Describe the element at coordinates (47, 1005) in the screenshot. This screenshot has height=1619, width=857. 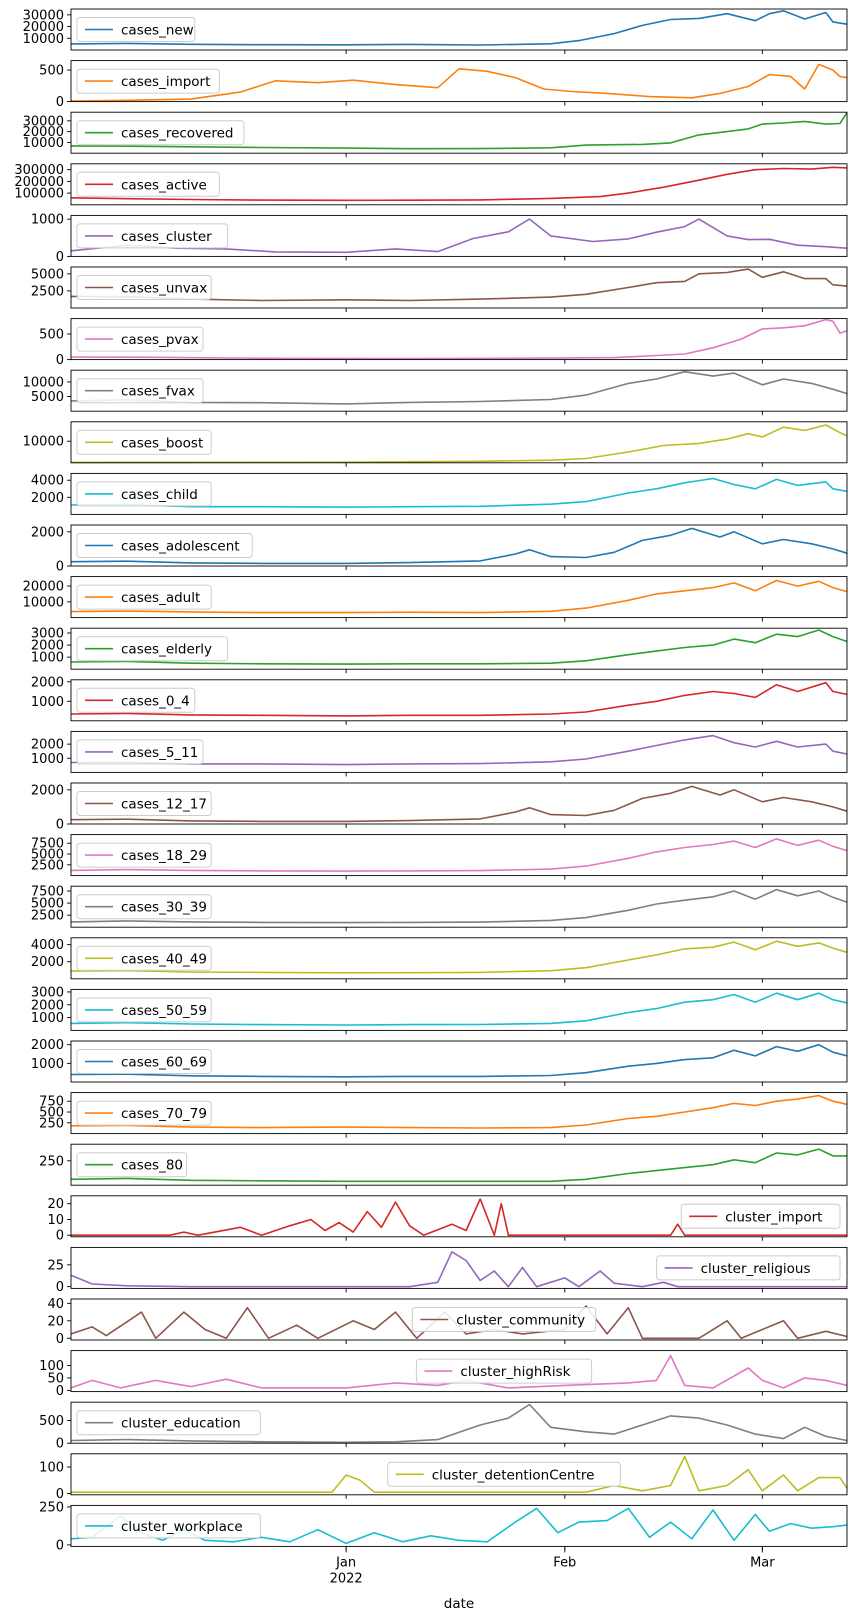
I see `y-tick-label-cases_50_59: 2000` at that location.